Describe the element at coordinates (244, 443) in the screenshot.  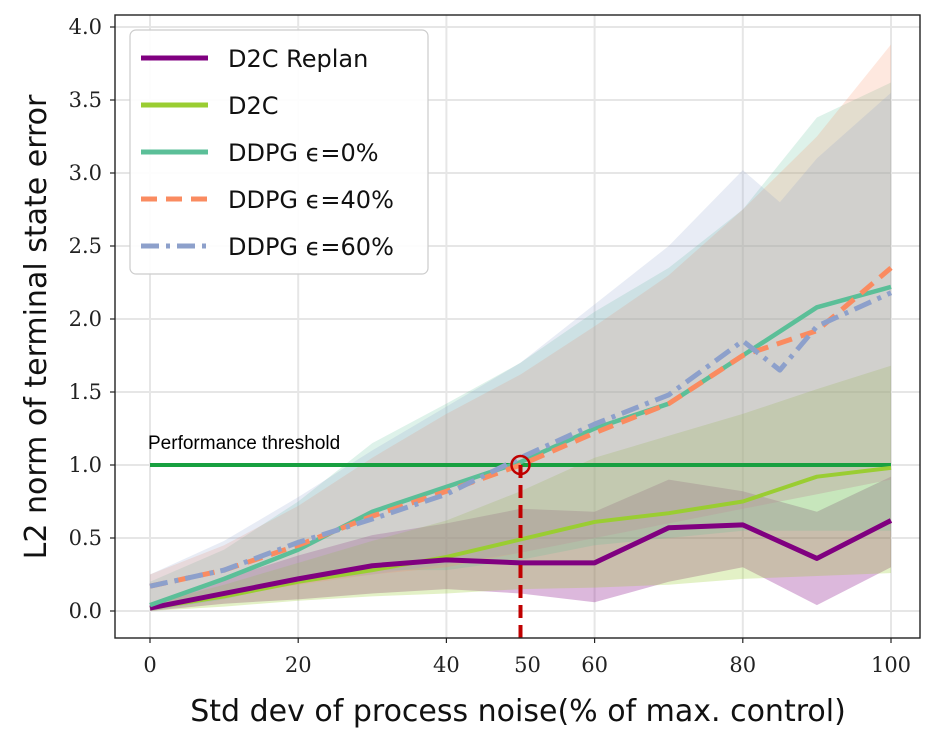
I see `threshold-label: Performance threshold` at that location.